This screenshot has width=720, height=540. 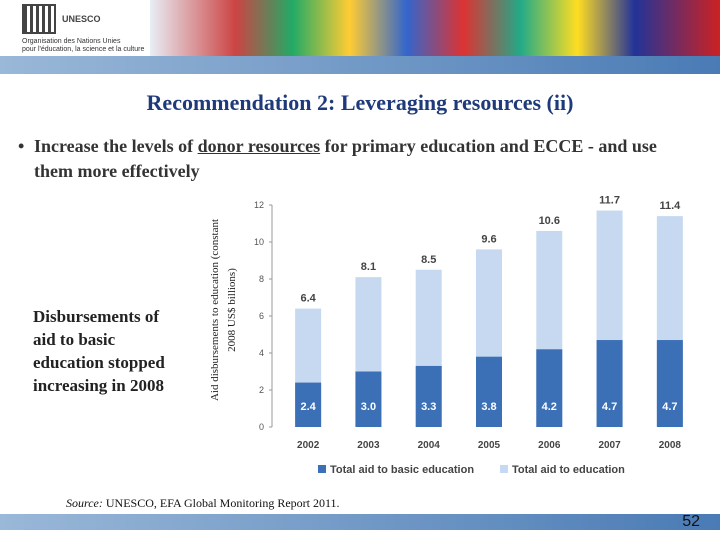 I want to click on legend-label: Total aid to education, so click(x=568, y=470).